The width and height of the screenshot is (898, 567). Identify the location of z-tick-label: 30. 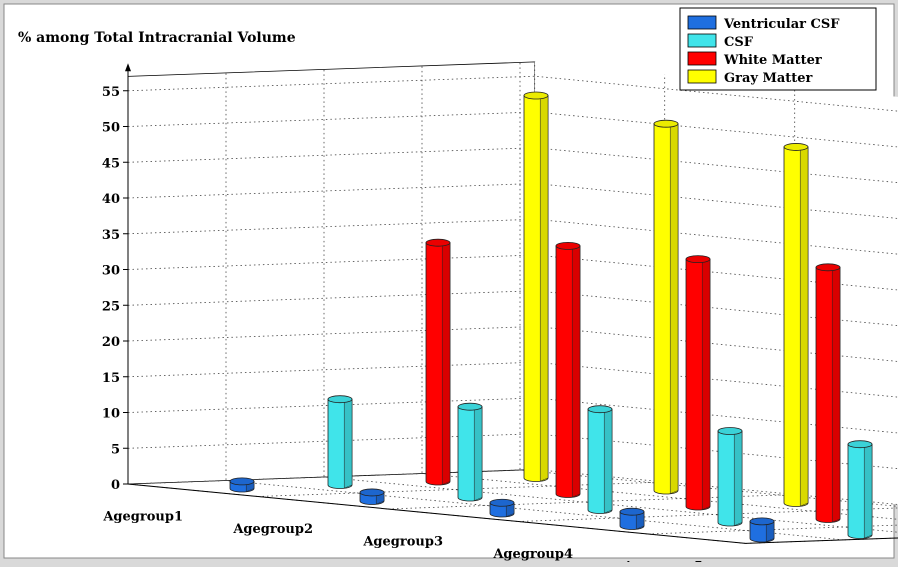
(111, 271).